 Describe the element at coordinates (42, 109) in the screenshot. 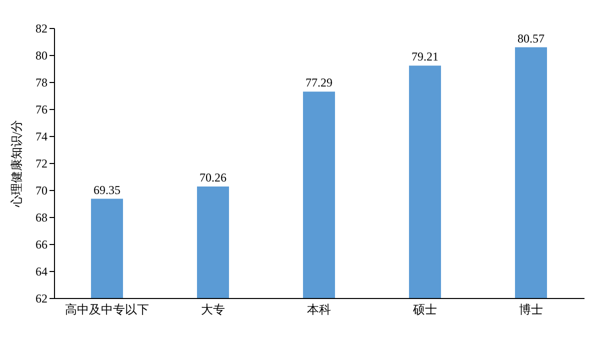

I see `y-tick-label: 76` at that location.